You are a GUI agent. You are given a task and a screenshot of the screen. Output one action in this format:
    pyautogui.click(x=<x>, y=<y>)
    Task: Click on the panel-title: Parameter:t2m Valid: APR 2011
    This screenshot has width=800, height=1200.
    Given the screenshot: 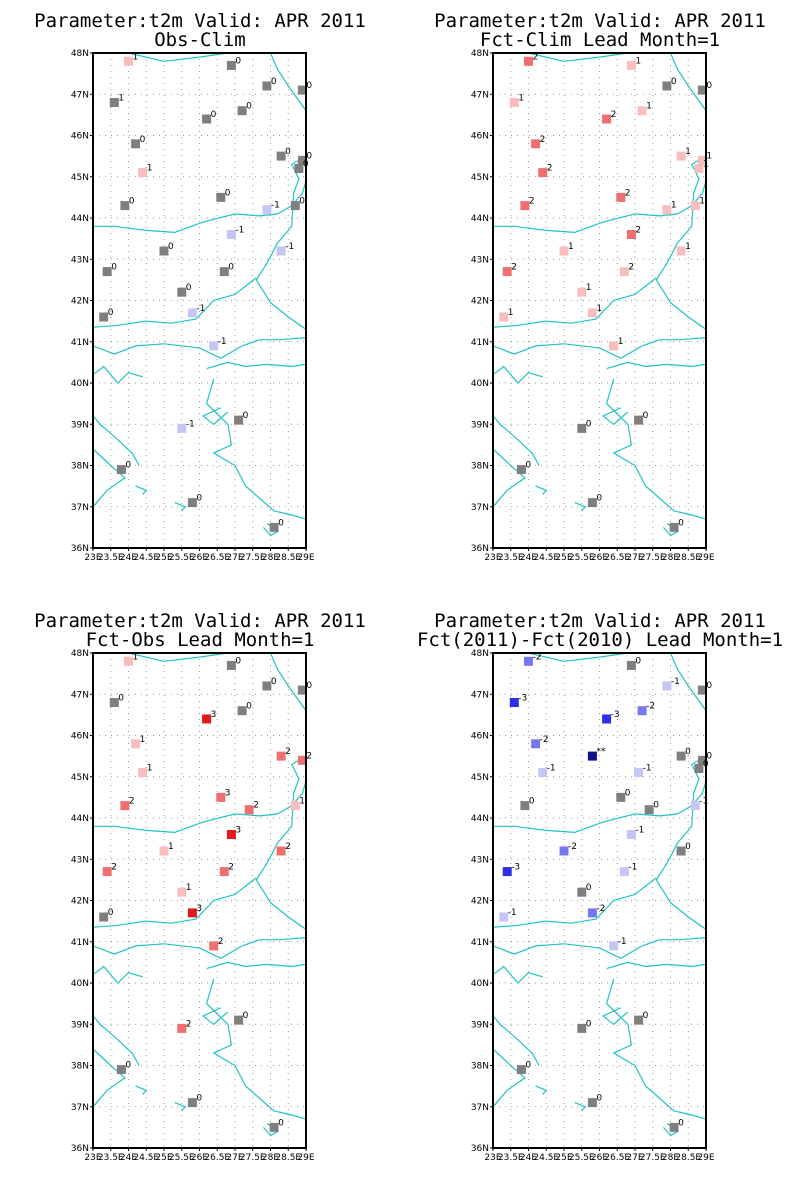 What is the action you would take?
    pyautogui.click(x=600, y=621)
    